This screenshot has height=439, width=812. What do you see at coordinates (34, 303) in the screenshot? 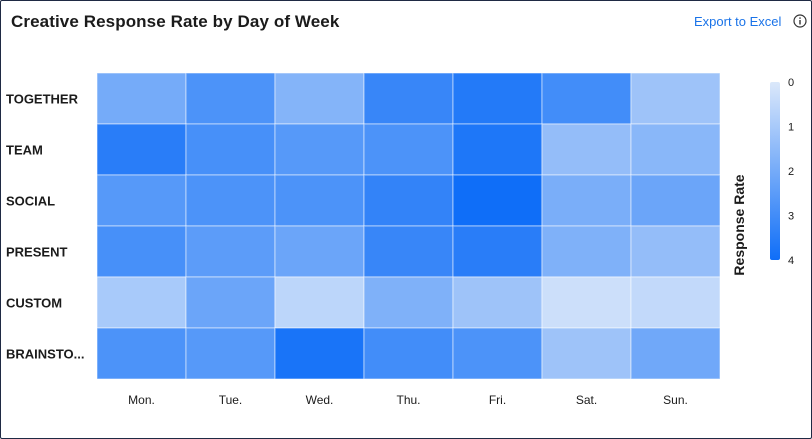
I see `y-tick-label: CUSTOM` at bounding box center [34, 303].